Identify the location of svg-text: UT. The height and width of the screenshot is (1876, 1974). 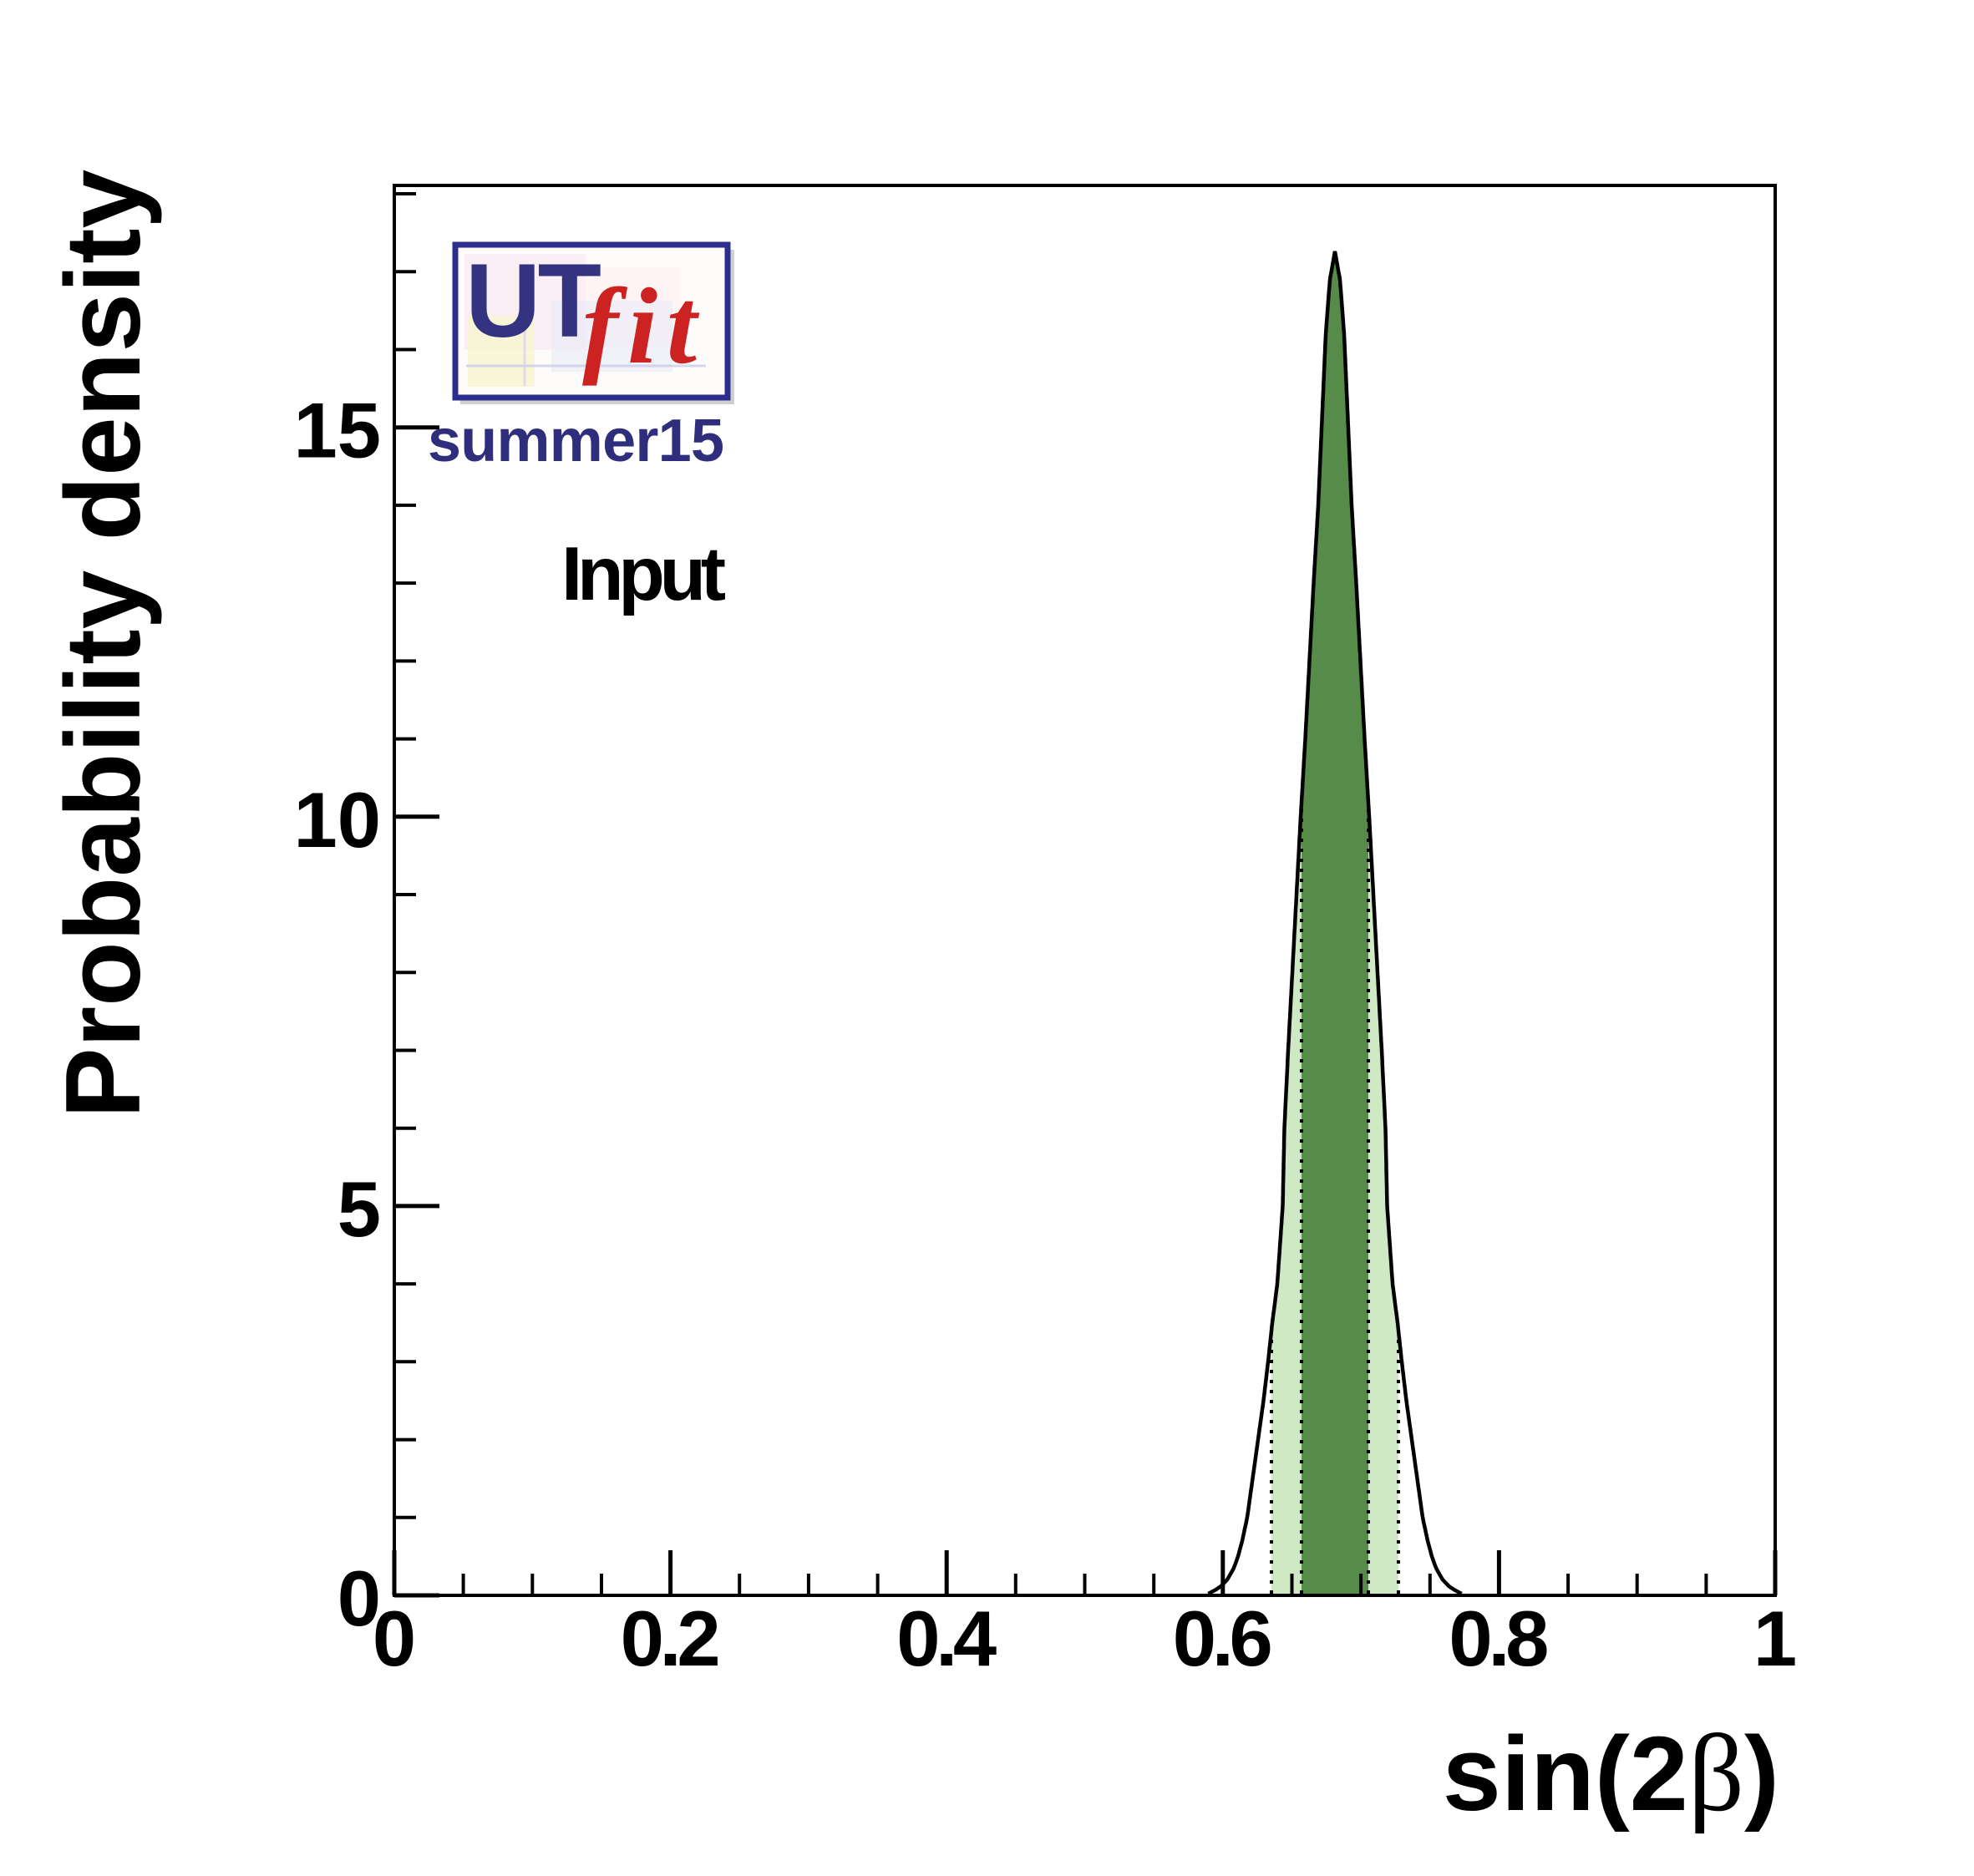
(533, 301).